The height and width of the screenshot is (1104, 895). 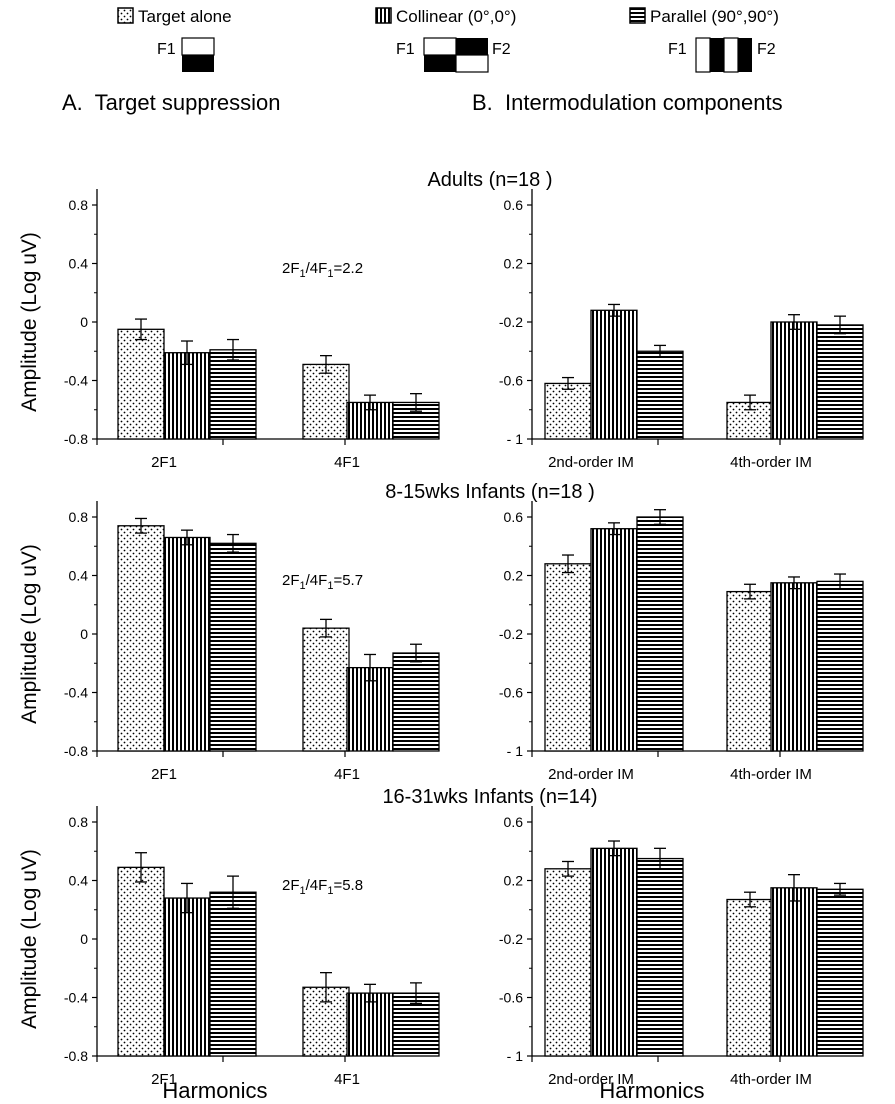 I want to click on legend-label-collinear: Collinear (0°,0°), so click(x=456, y=16).